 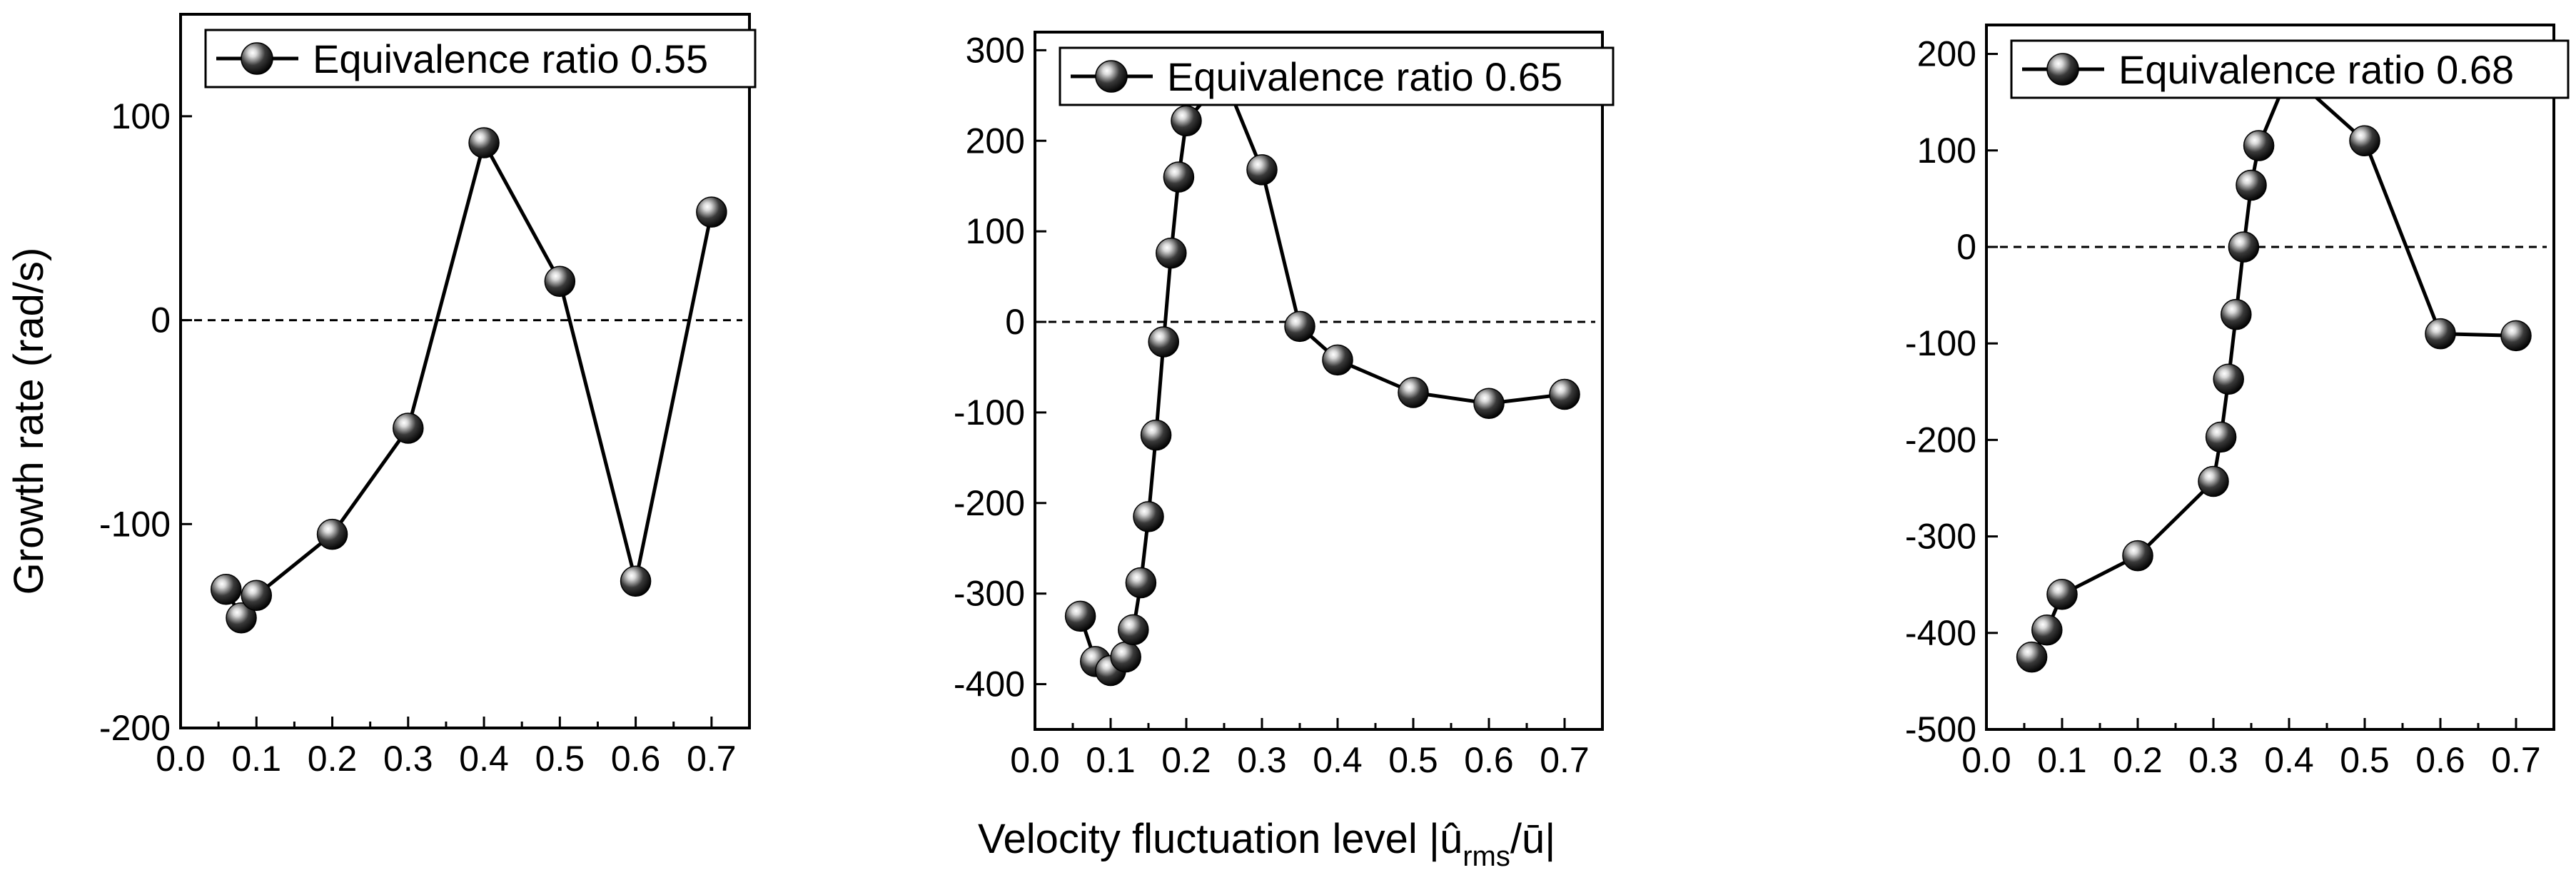 I want to click on y-tick-label: -500, so click(x=1940, y=729).